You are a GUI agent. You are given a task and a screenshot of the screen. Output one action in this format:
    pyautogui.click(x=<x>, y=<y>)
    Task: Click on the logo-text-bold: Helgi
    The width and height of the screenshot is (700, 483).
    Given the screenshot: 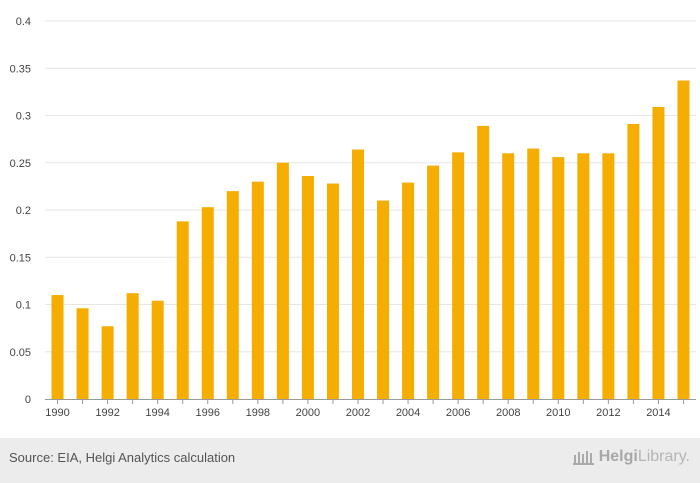 What is the action you would take?
    pyautogui.click(x=618, y=456)
    